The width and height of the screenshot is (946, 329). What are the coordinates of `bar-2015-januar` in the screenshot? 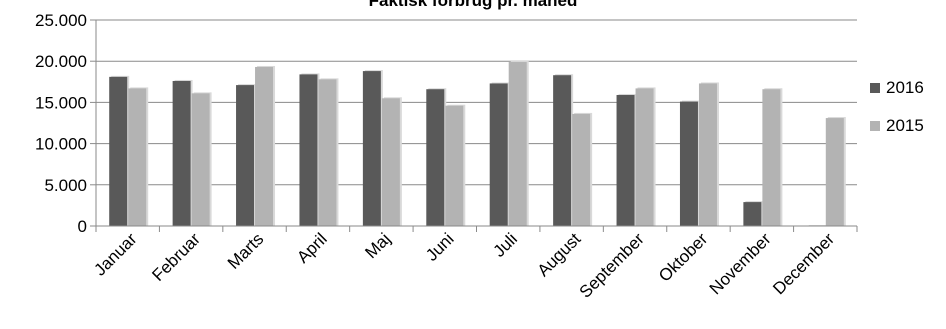 It's located at (137, 157).